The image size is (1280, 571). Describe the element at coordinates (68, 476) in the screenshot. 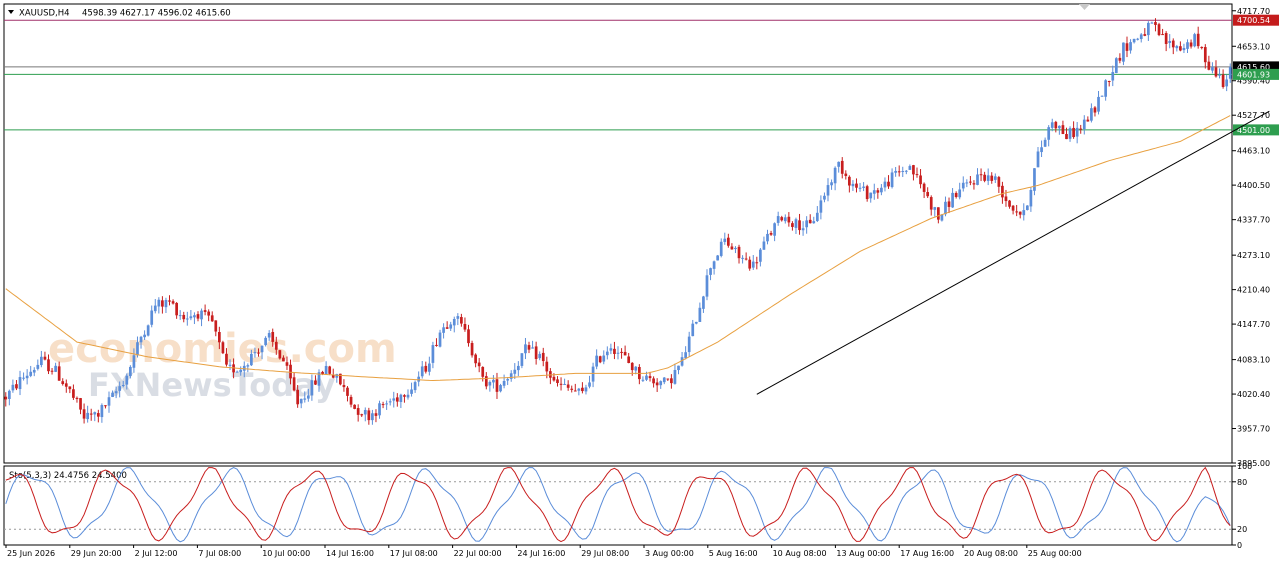

I see `stochastic-title: Sto(5,3,3) 24.4756 24.5400` at that location.